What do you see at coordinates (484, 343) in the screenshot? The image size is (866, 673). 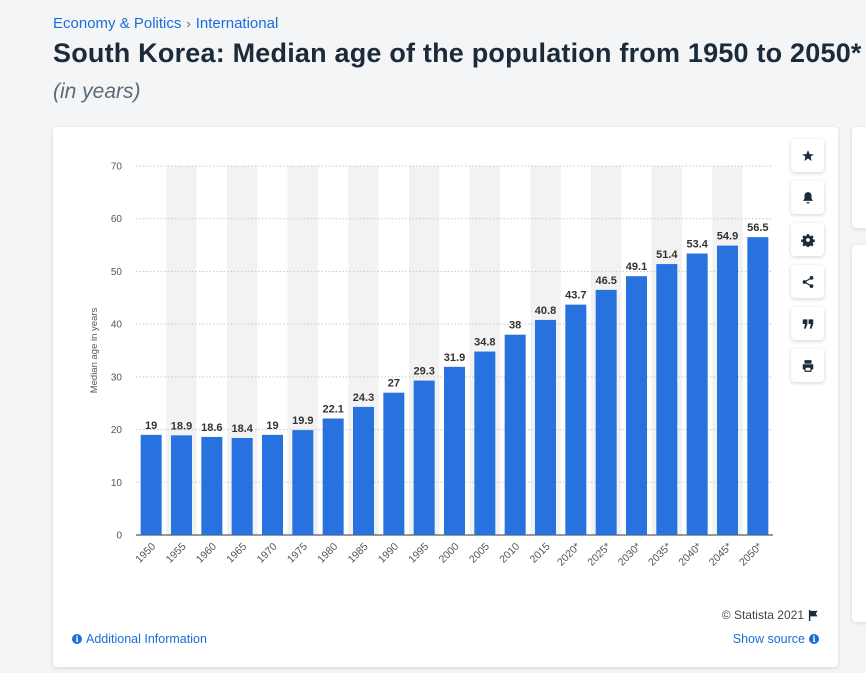 I see `data-label: 34.8` at bounding box center [484, 343].